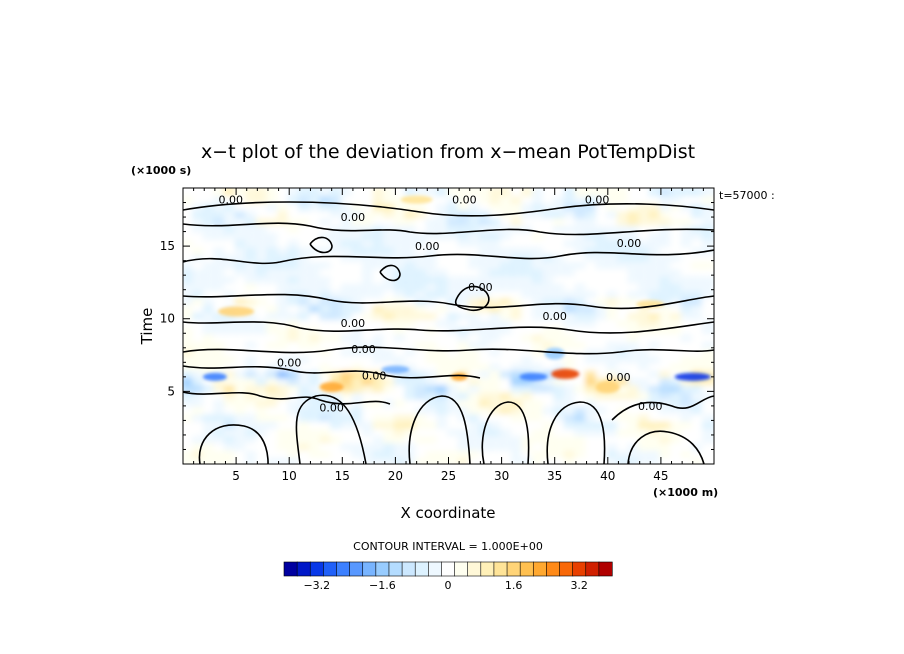 The width and height of the screenshot is (904, 654). Describe the element at coordinates (533, 376) in the screenshot. I see `anomaly-core` at that location.